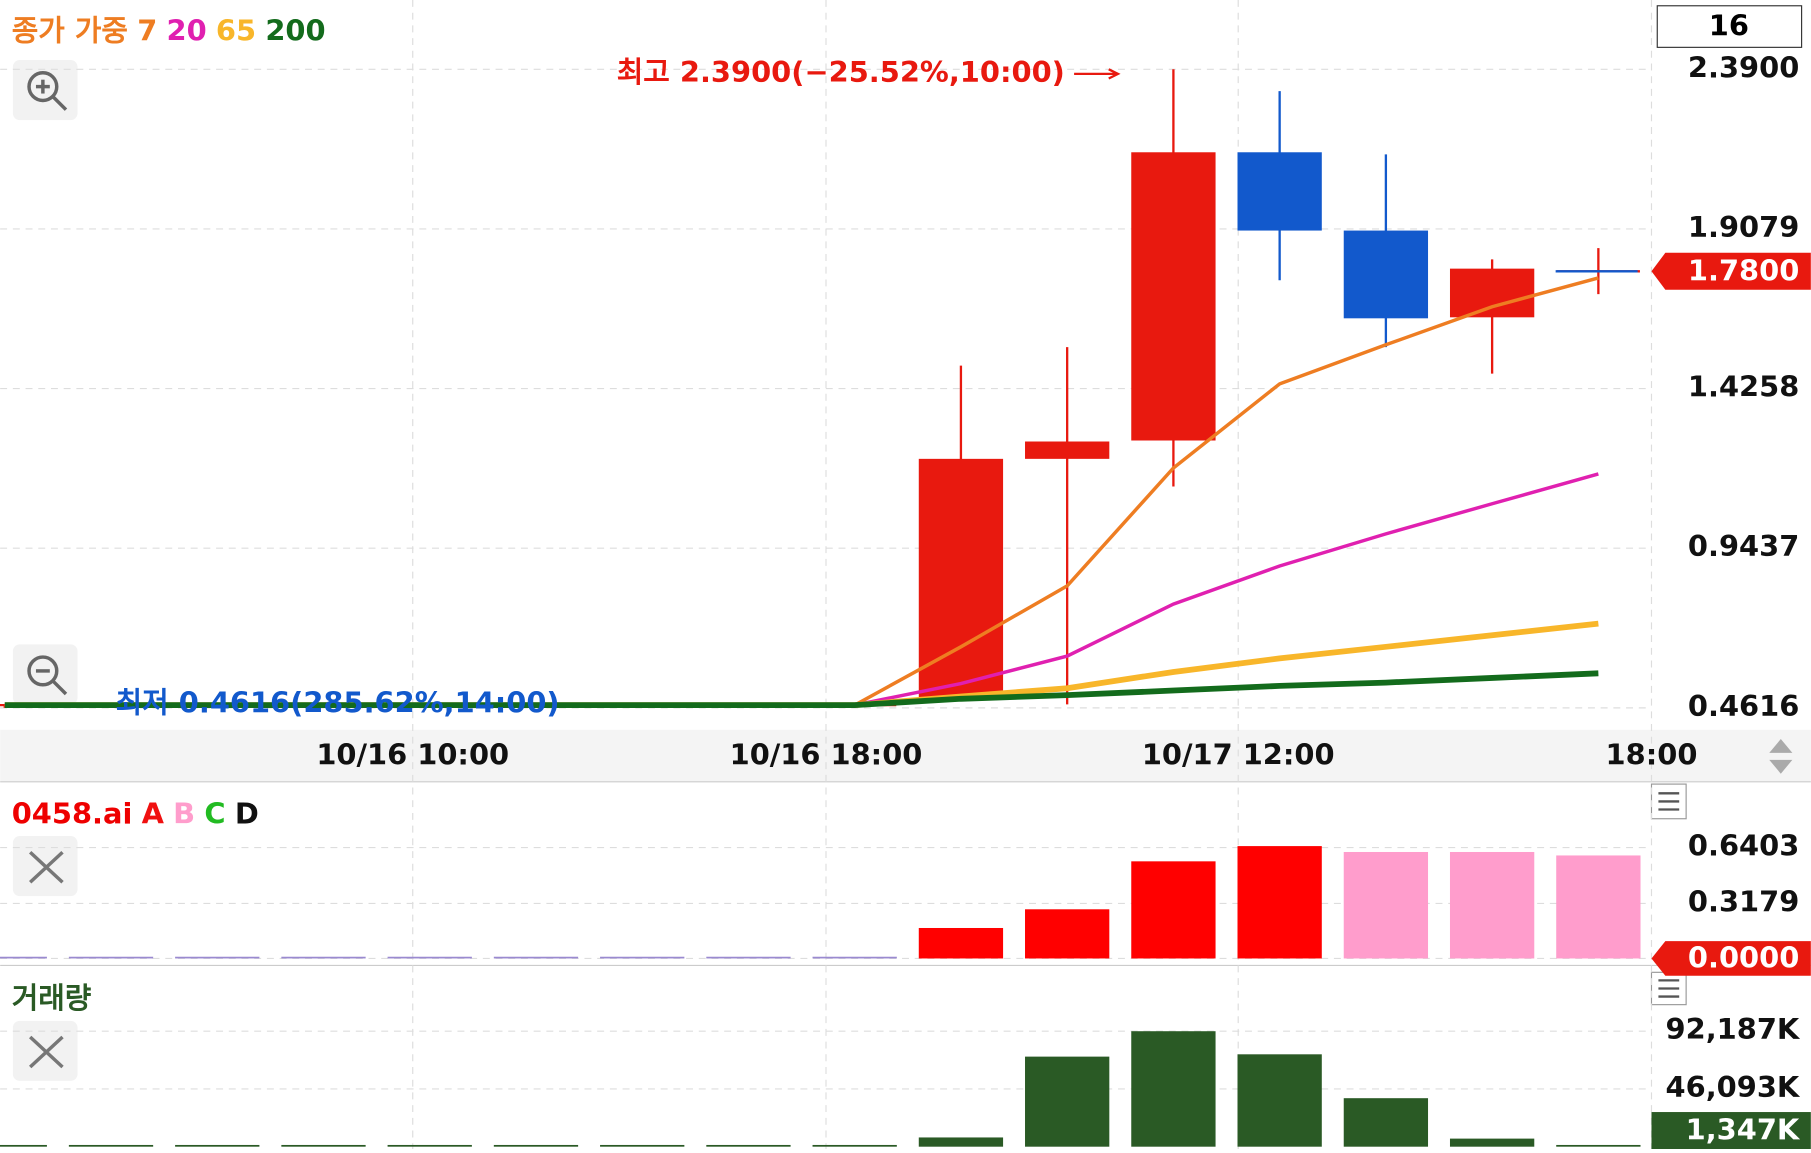  Describe the element at coordinates (1743, 67) in the screenshot. I see `y-tick-label: 2.3900` at that location.